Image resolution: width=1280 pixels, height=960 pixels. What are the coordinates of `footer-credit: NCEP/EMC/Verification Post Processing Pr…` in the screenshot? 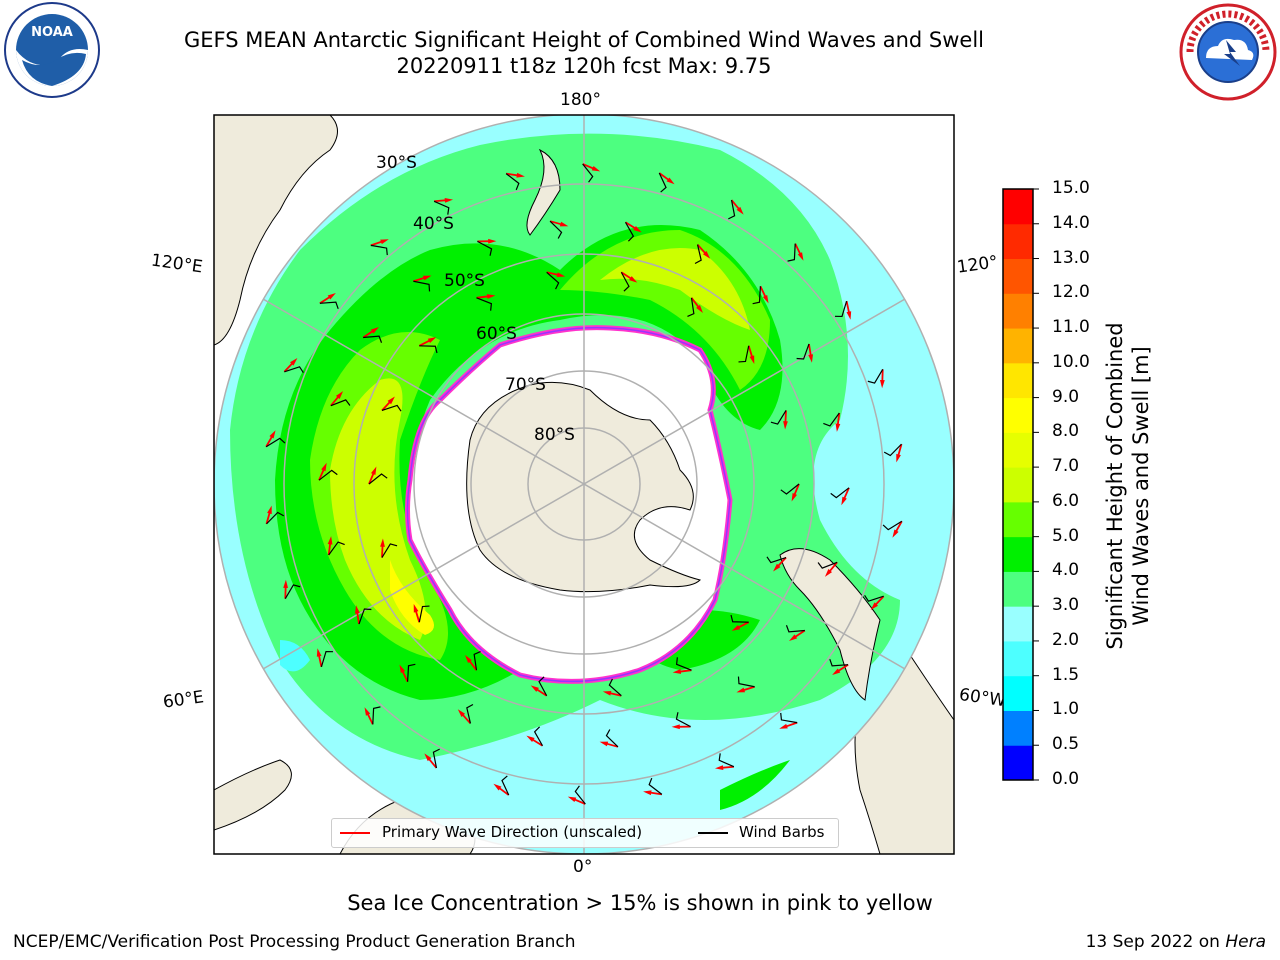 It's located at (294, 942).